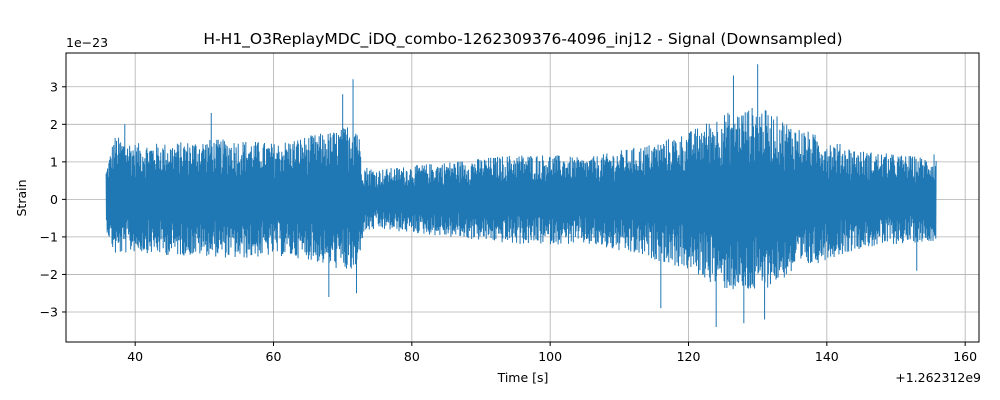  What do you see at coordinates (938, 377) in the screenshot?
I see `x-offset-label: +1.262312e9` at bounding box center [938, 377].